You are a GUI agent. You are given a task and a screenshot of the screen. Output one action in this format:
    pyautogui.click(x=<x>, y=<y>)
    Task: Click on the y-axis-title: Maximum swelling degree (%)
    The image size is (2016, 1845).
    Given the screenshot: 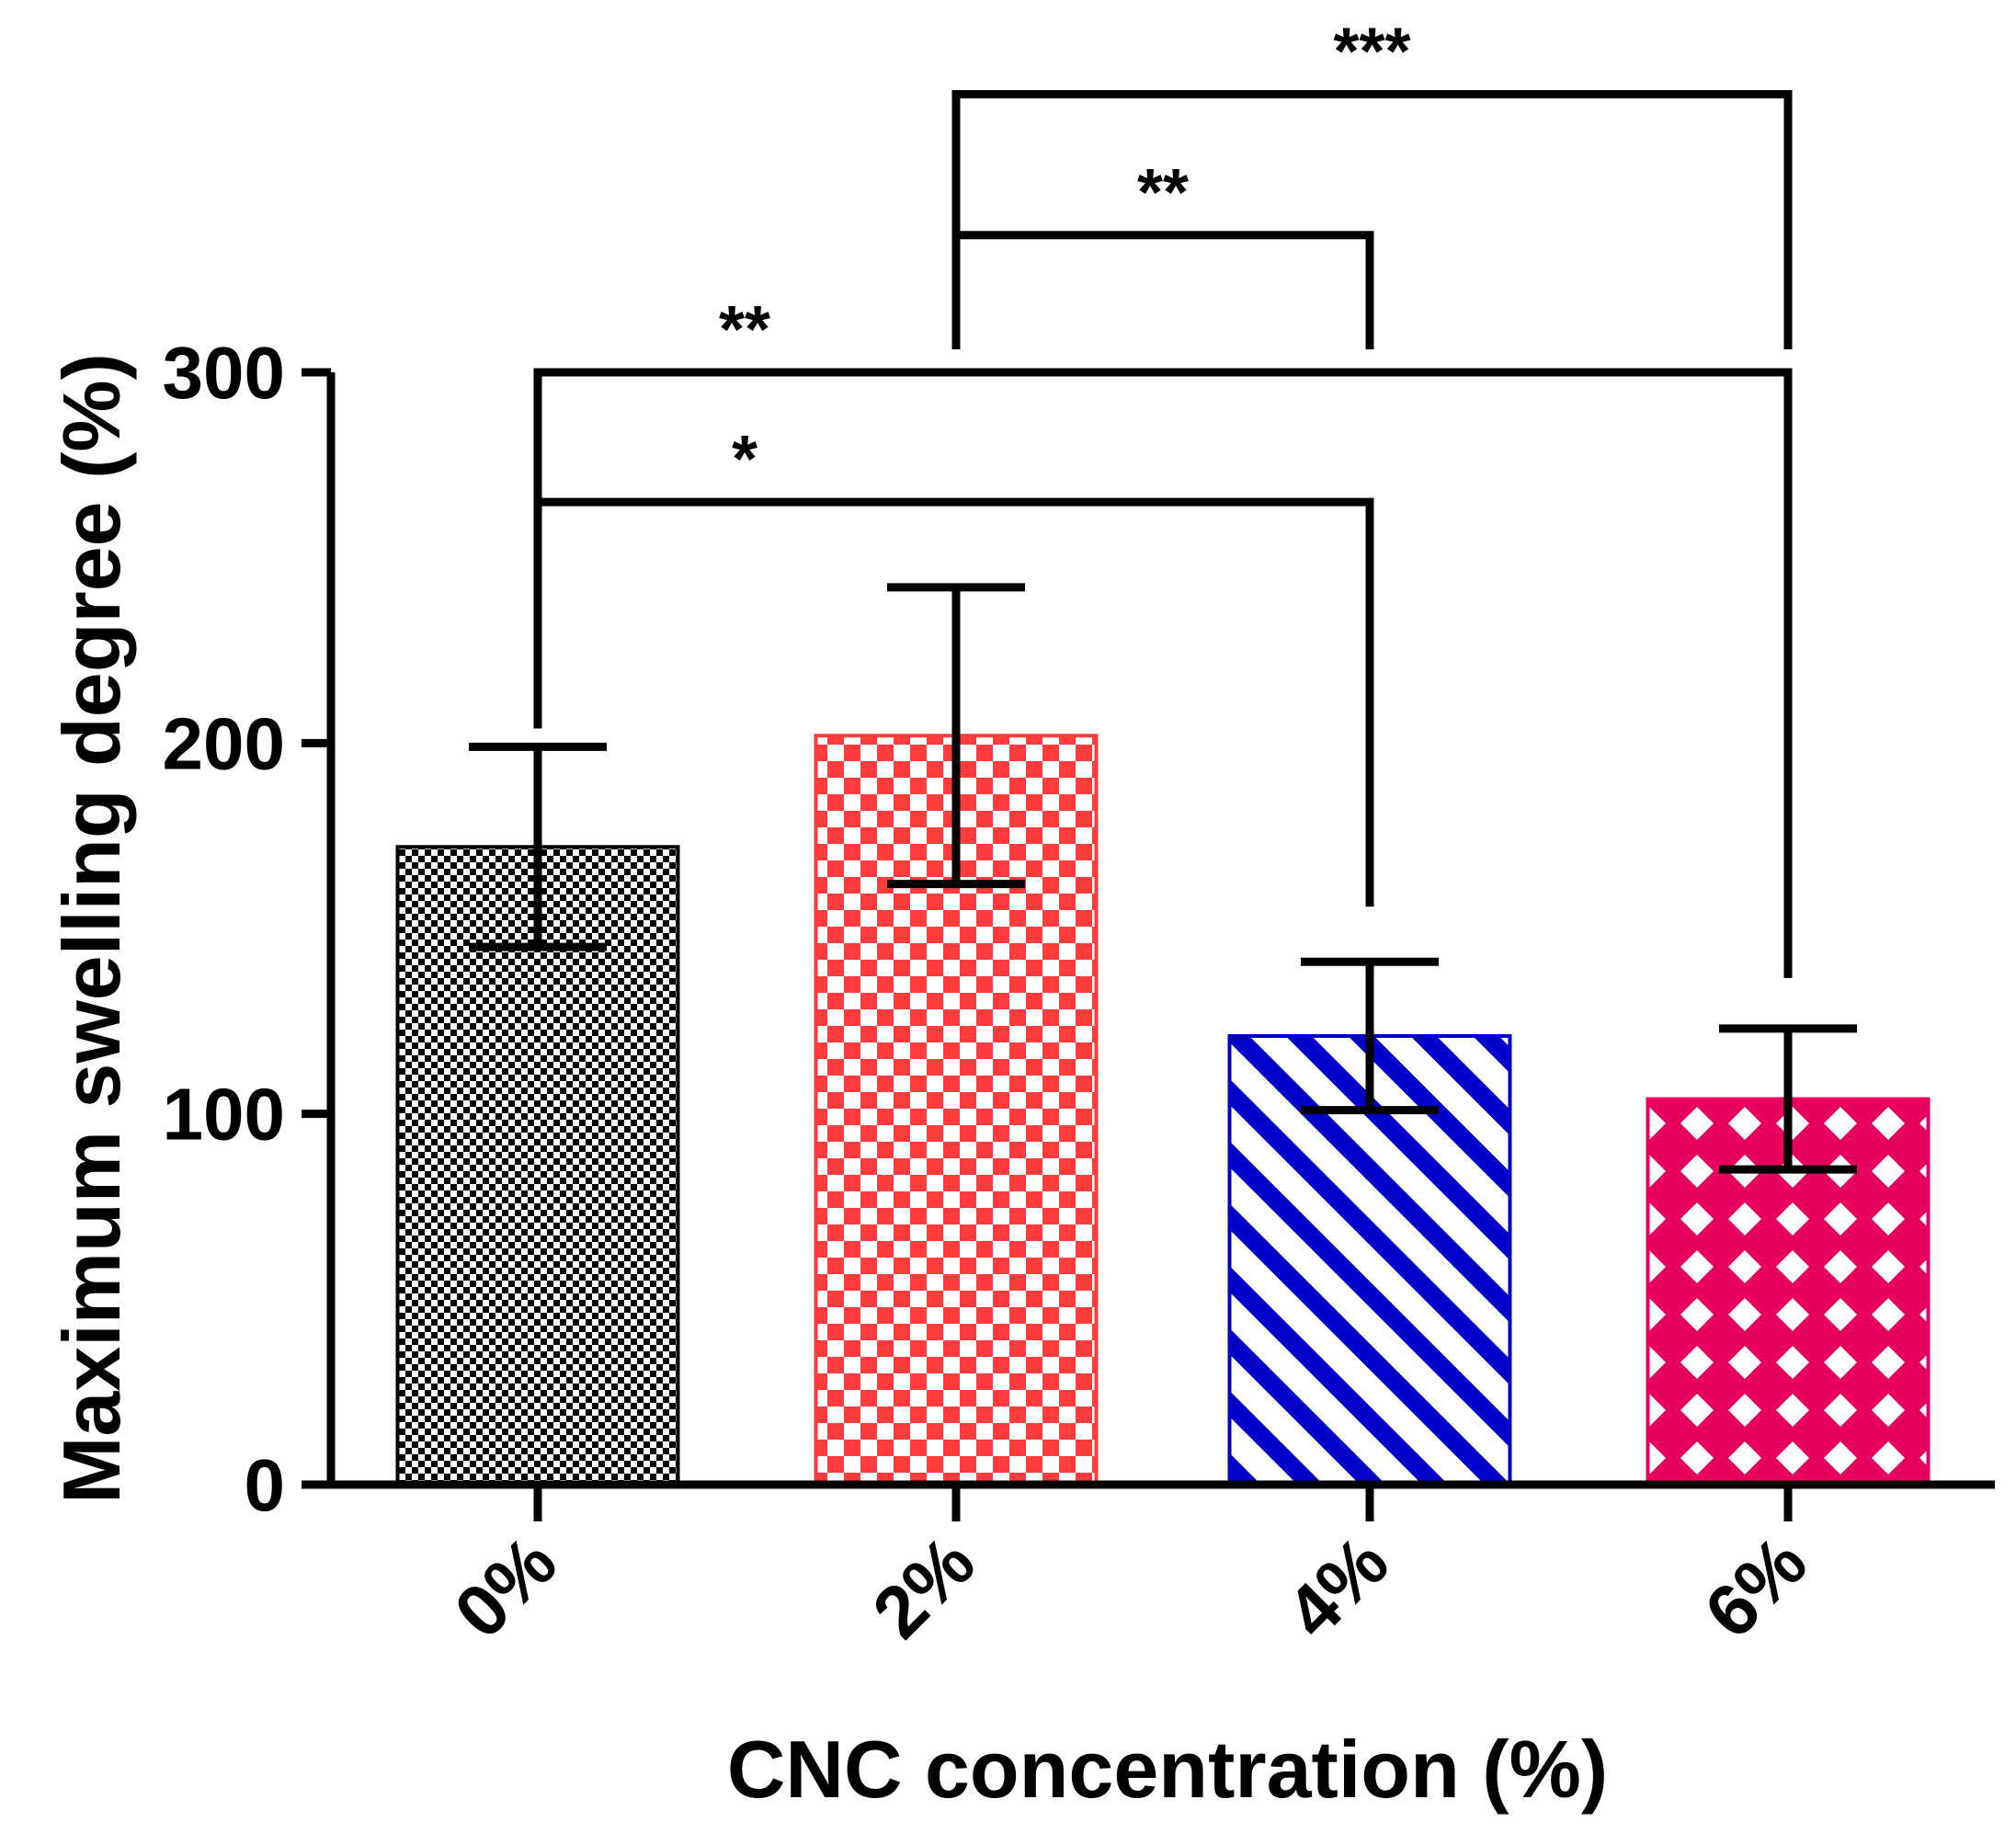 What is the action you would take?
    pyautogui.click(x=91, y=929)
    